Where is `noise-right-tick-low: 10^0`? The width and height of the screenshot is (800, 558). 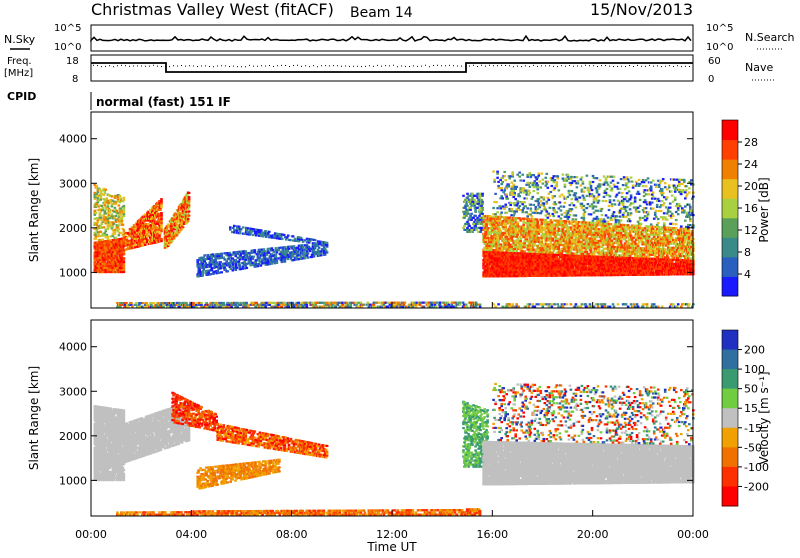 noise-right-tick-low: 10^0 is located at coordinates (719, 47).